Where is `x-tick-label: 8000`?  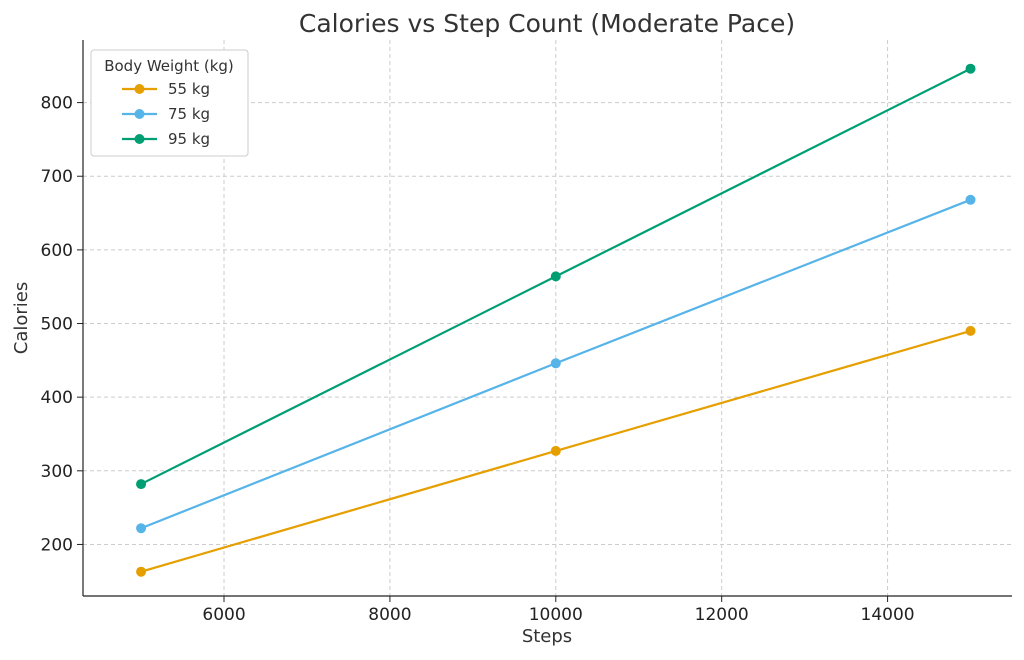 x-tick-label: 8000 is located at coordinates (389, 615).